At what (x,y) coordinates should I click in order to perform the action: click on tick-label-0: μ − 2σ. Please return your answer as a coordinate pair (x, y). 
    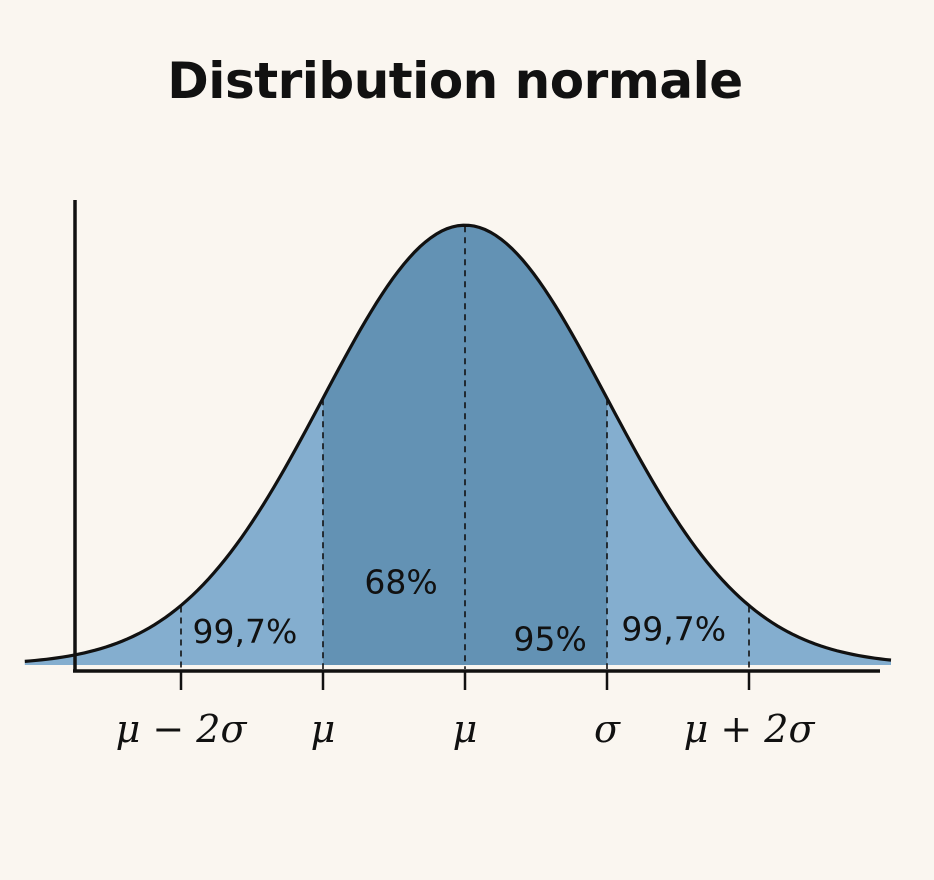
    Looking at the image, I should click on (182, 729).